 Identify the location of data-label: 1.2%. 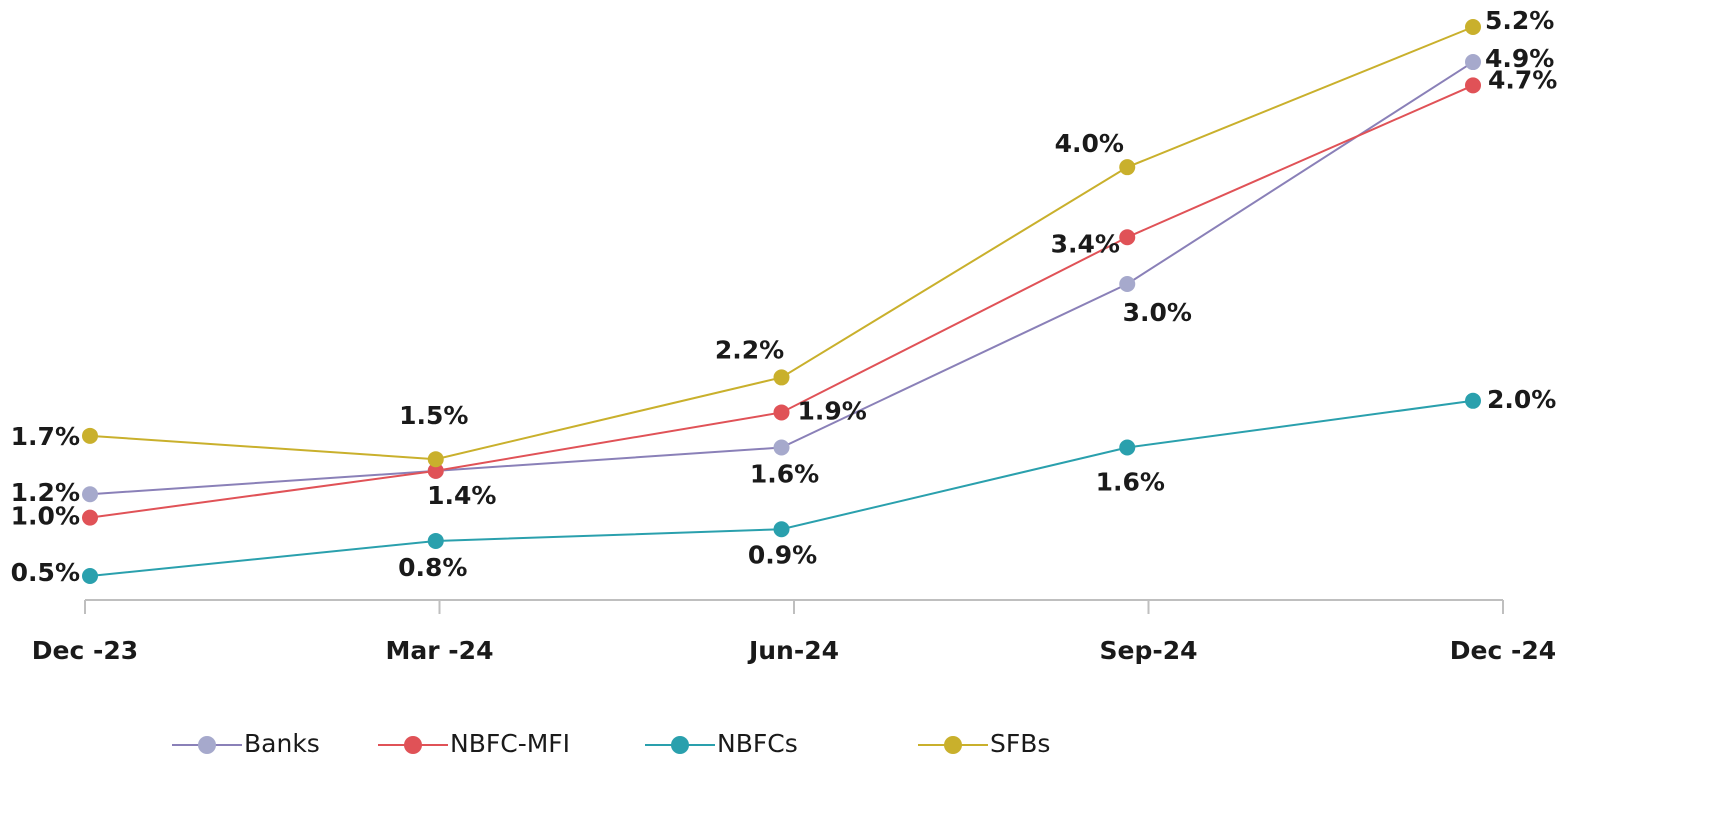
(45, 492).